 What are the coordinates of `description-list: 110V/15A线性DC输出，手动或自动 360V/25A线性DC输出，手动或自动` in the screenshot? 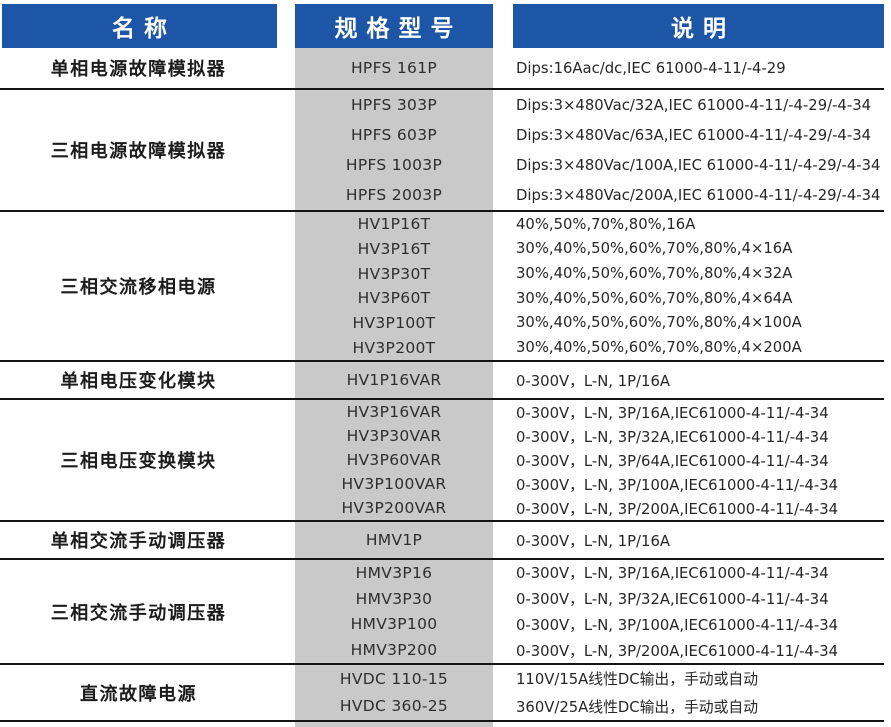 It's located at (700, 692).